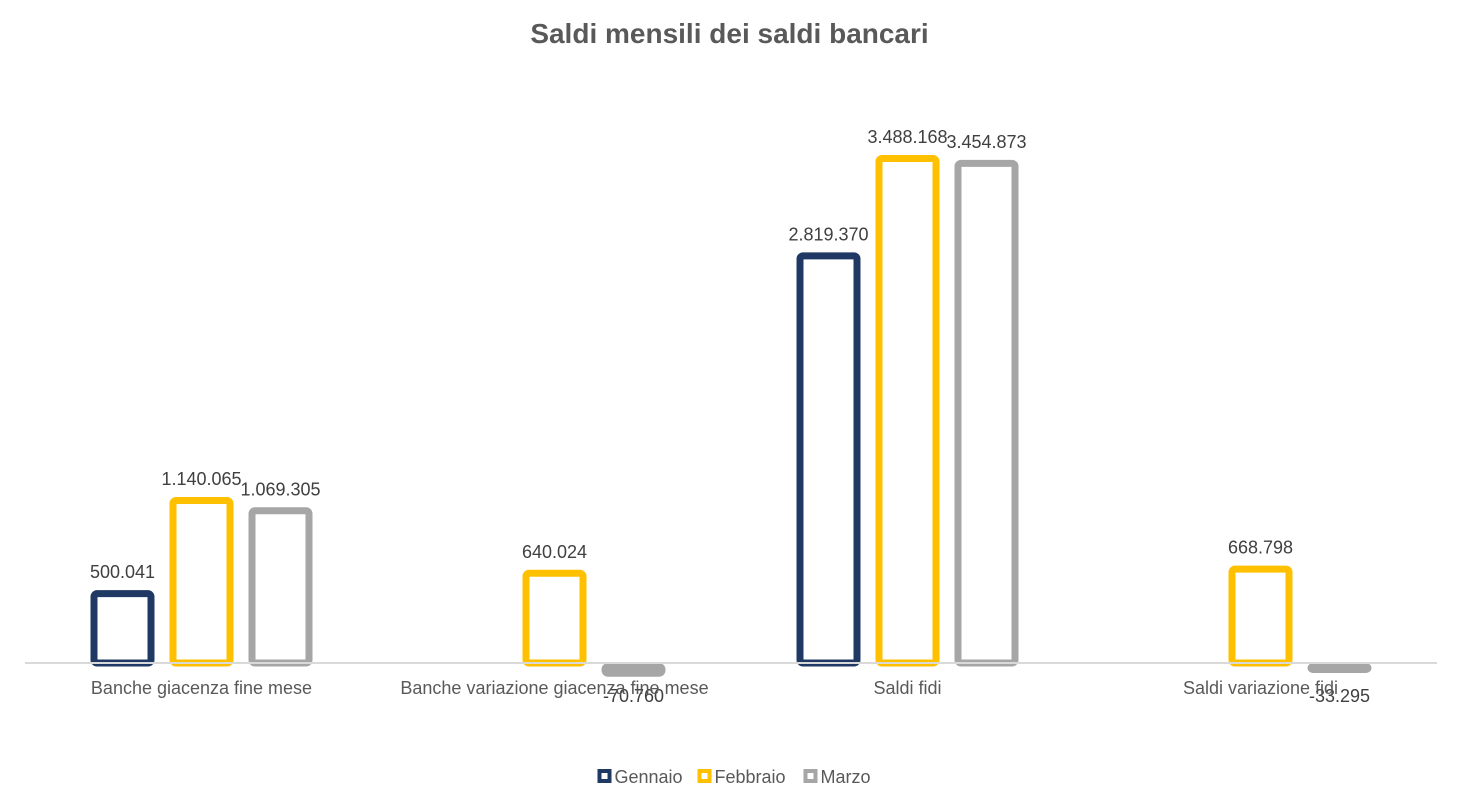 This screenshot has width=1459, height=807. What do you see at coordinates (986, 142) in the screenshot?
I see `data-label: 3.454.873` at bounding box center [986, 142].